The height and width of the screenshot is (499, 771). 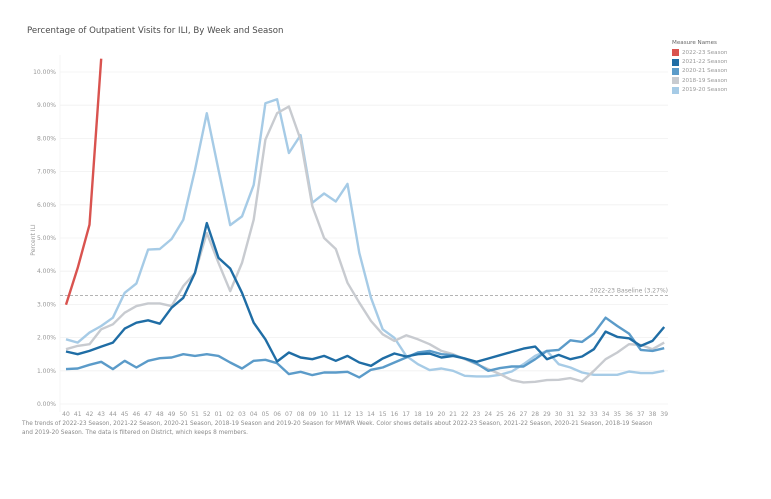 What do you see at coordinates (453, 414) in the screenshot?
I see `x-tick-label: 21` at bounding box center [453, 414].